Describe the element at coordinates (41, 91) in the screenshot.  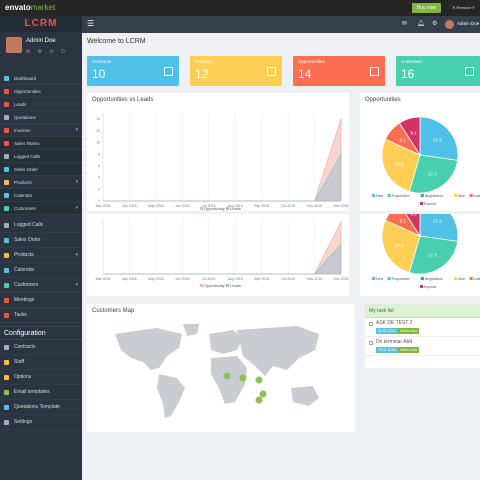
I see `sidebar-item-opportunities: Opportunities` at that location.